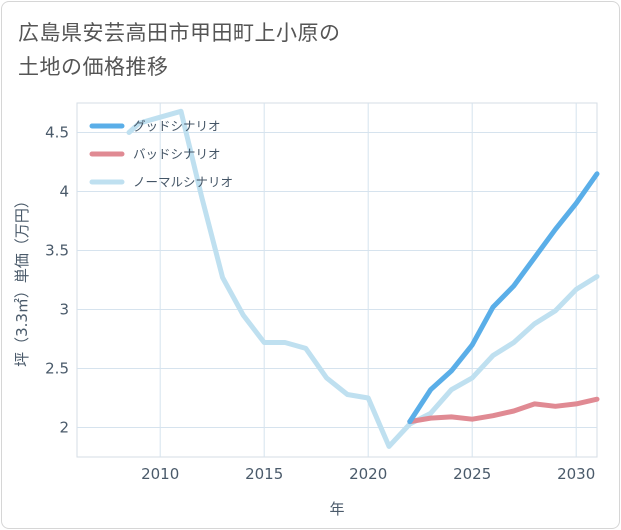  Describe the element at coordinates (576, 474) in the screenshot. I see `x-tick-label: 2030` at that location.